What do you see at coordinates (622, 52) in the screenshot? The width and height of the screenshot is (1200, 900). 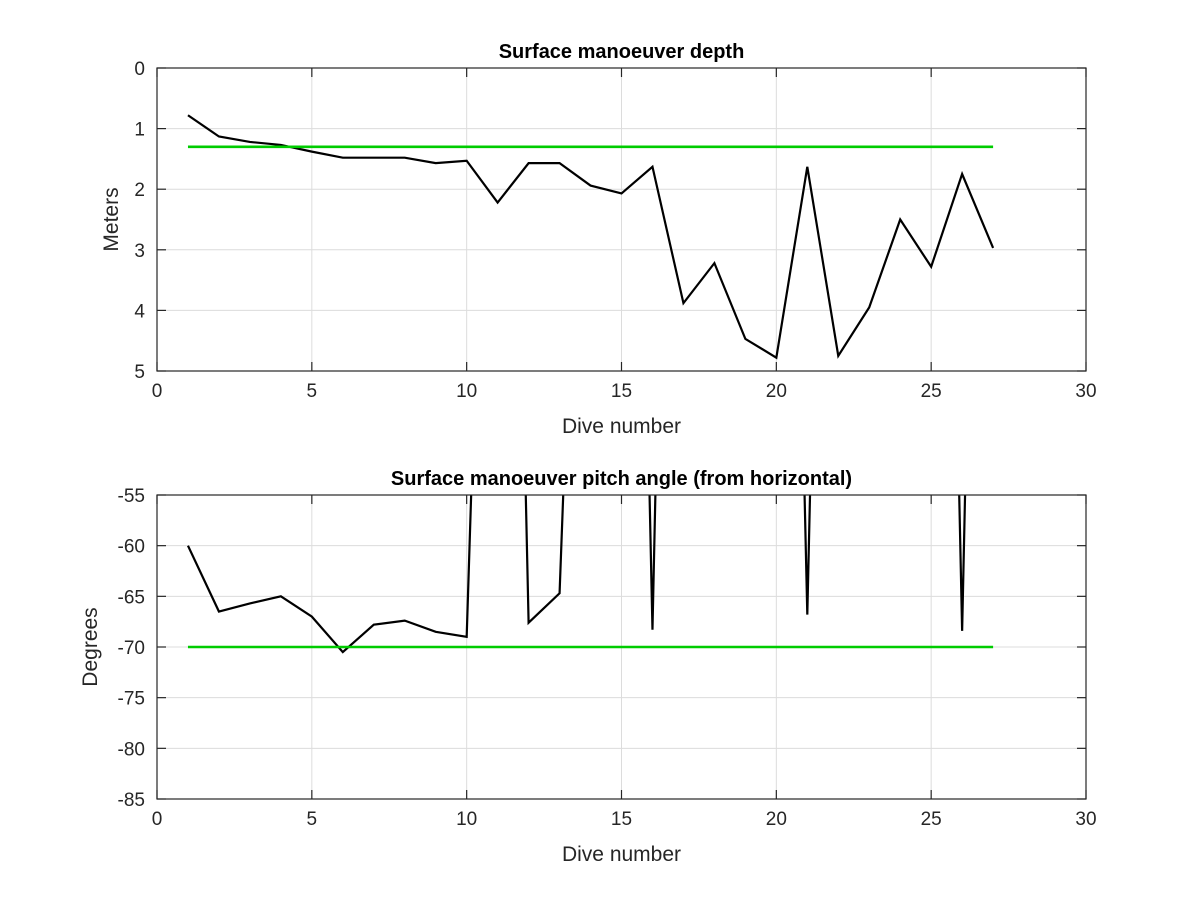 I see `chart-1-title: Surface manoeuver depth` at bounding box center [622, 52].